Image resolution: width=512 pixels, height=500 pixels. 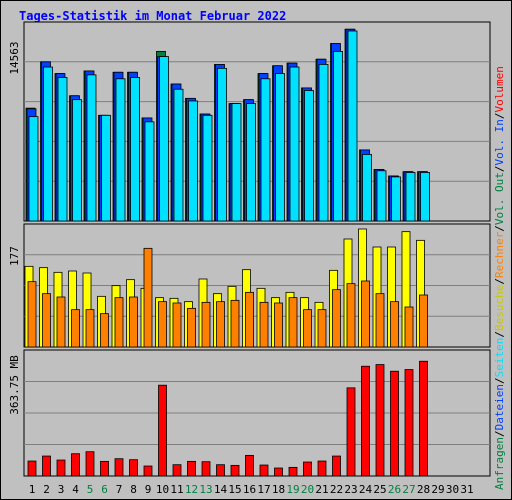 I want to click on legend-item-8: Rechner, so click(x=499, y=254).